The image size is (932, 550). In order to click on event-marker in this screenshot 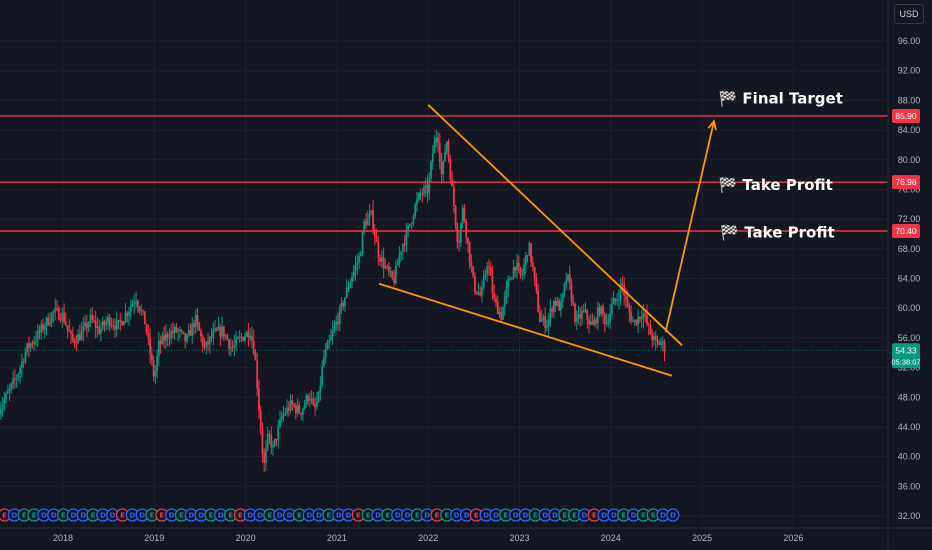, I will do `click(673, 515)`.